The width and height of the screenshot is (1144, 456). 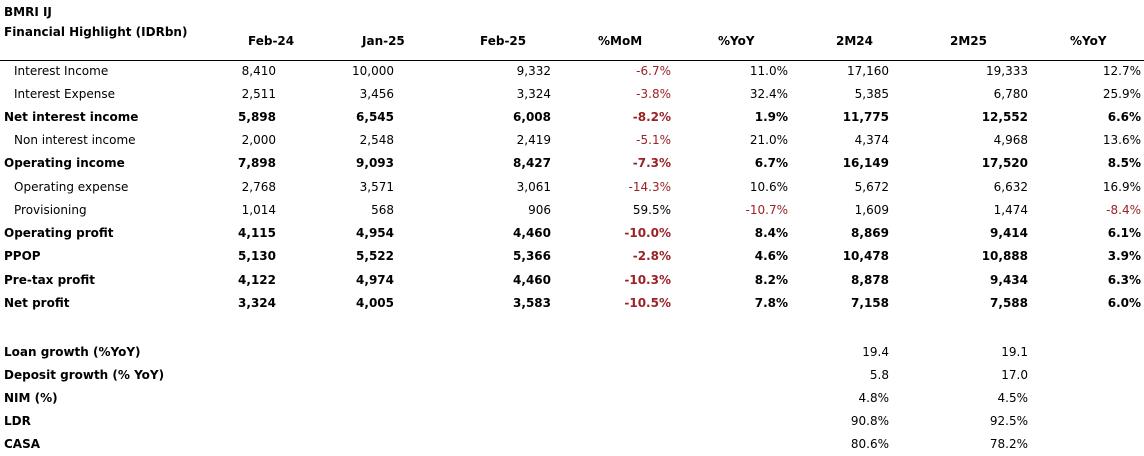 I want to click on table-cell: -10.3%, so click(x=647, y=280).